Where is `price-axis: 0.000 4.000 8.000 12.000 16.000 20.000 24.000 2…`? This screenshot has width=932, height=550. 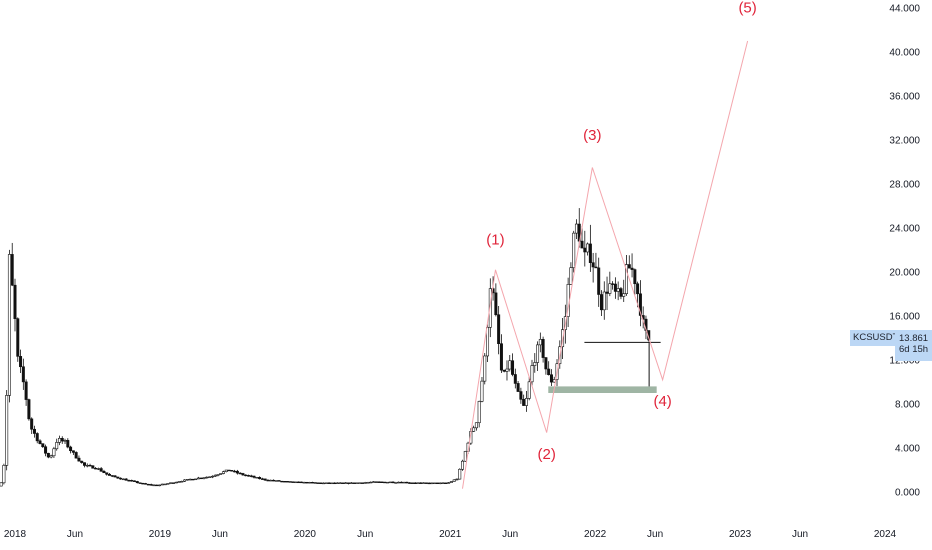
price-axis: 0.000 4.000 8.000 12.000 16.000 20.000 24.000 2… is located at coordinates (904, 251).